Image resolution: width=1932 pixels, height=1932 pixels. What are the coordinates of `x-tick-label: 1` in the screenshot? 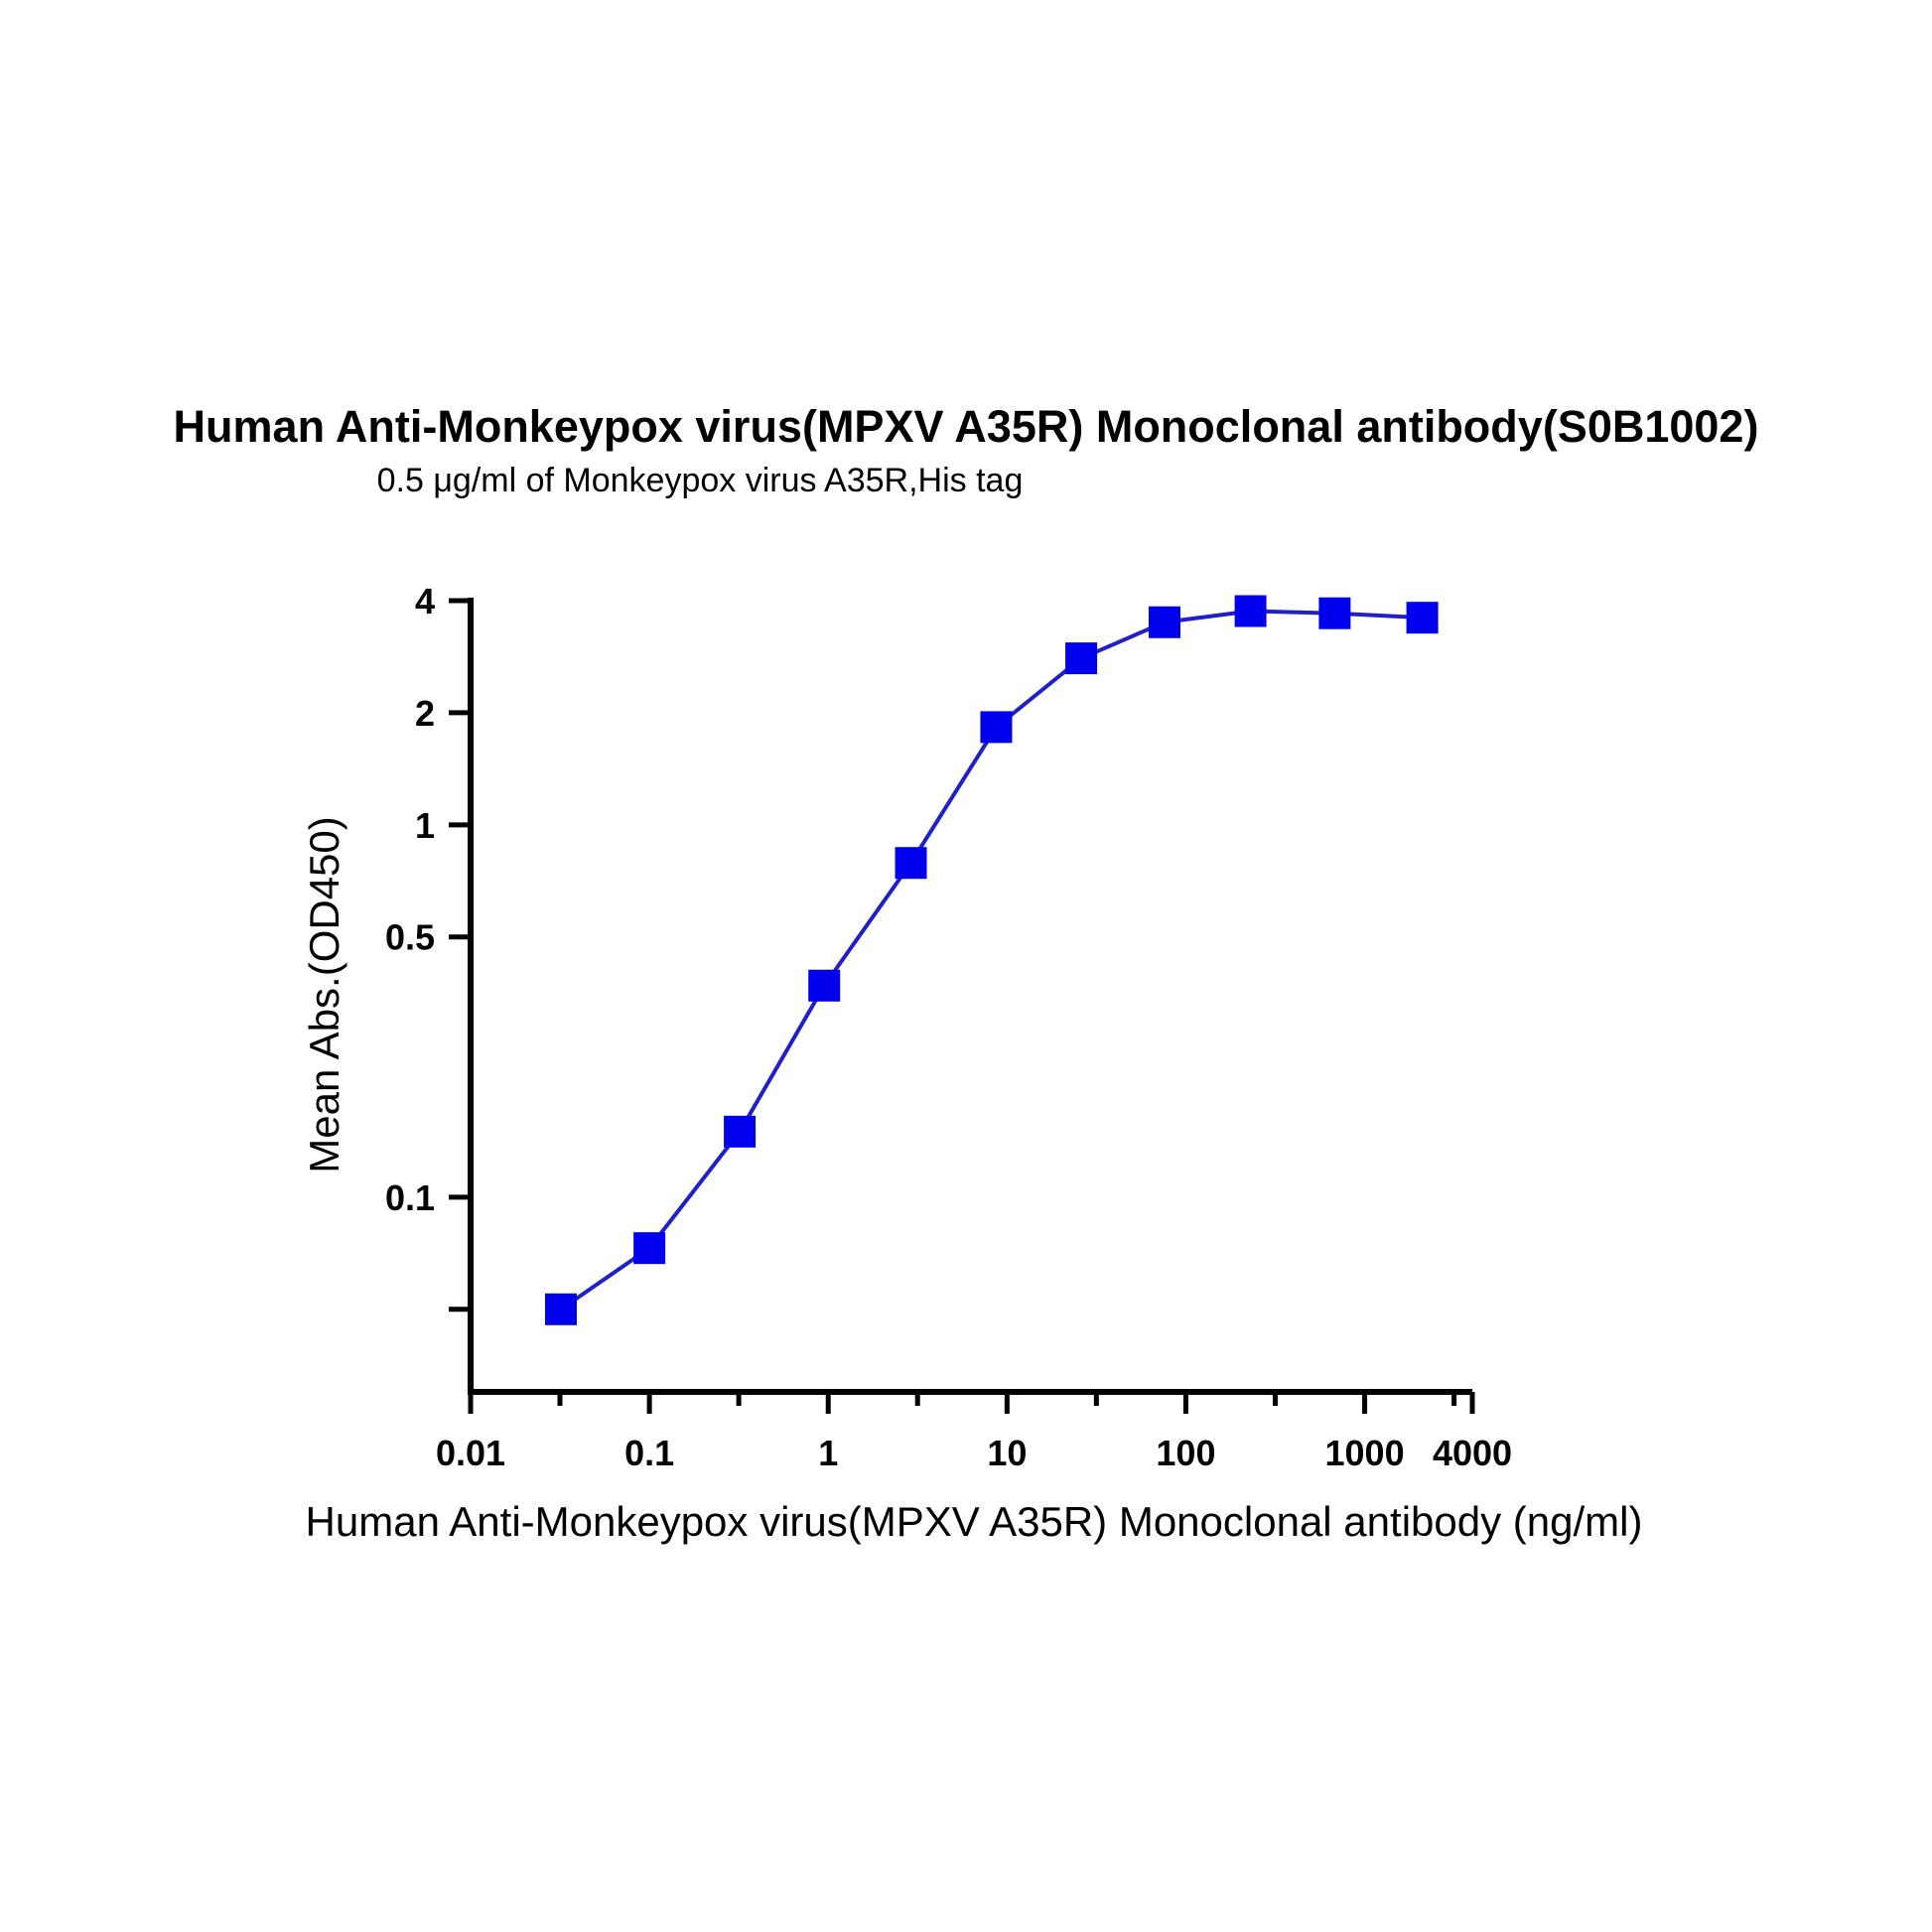 It's located at (828, 1453).